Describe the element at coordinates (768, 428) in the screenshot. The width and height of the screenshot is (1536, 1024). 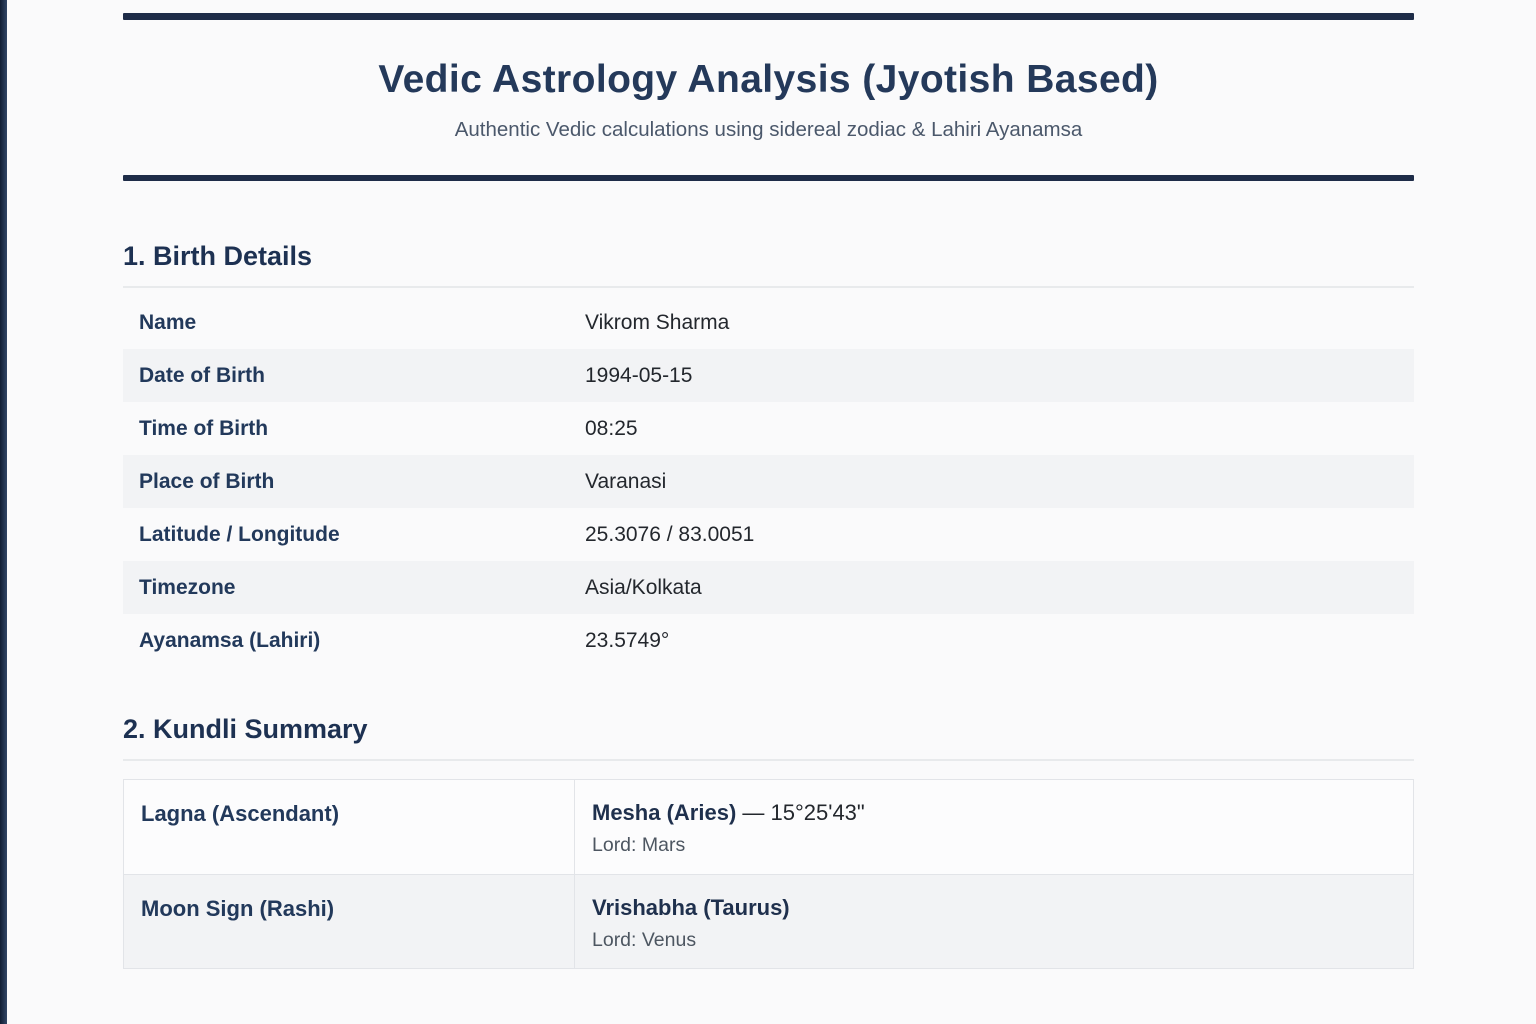
I see `table-row: Time of Birth 08:25` at that location.